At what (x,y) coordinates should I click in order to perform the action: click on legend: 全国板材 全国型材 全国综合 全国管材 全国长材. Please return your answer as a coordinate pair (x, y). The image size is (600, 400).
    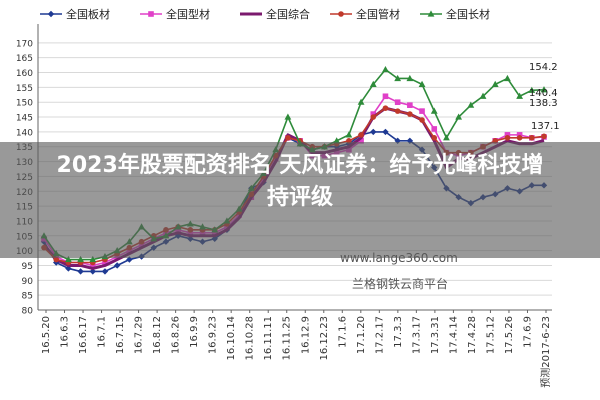
    Looking at the image, I should click on (265, 14).